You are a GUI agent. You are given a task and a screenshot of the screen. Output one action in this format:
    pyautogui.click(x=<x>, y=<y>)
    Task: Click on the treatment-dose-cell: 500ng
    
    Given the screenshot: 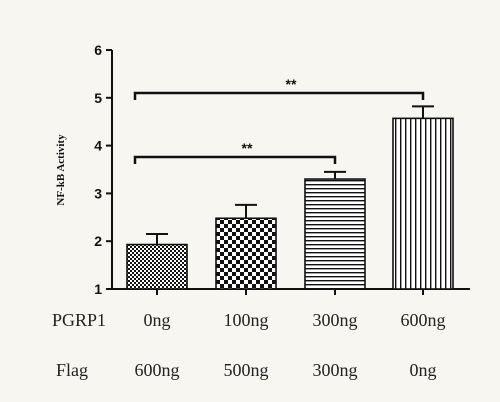 What is the action you would take?
    pyautogui.click(x=246, y=370)
    